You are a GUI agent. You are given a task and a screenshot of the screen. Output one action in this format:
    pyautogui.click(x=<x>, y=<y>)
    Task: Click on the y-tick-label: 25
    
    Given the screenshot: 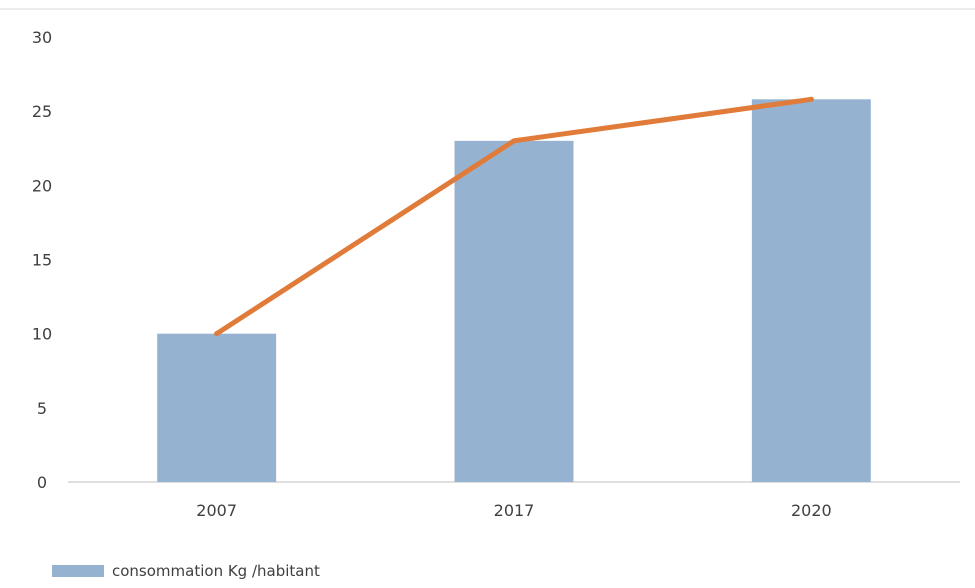 What is the action you would take?
    pyautogui.click(x=42, y=111)
    